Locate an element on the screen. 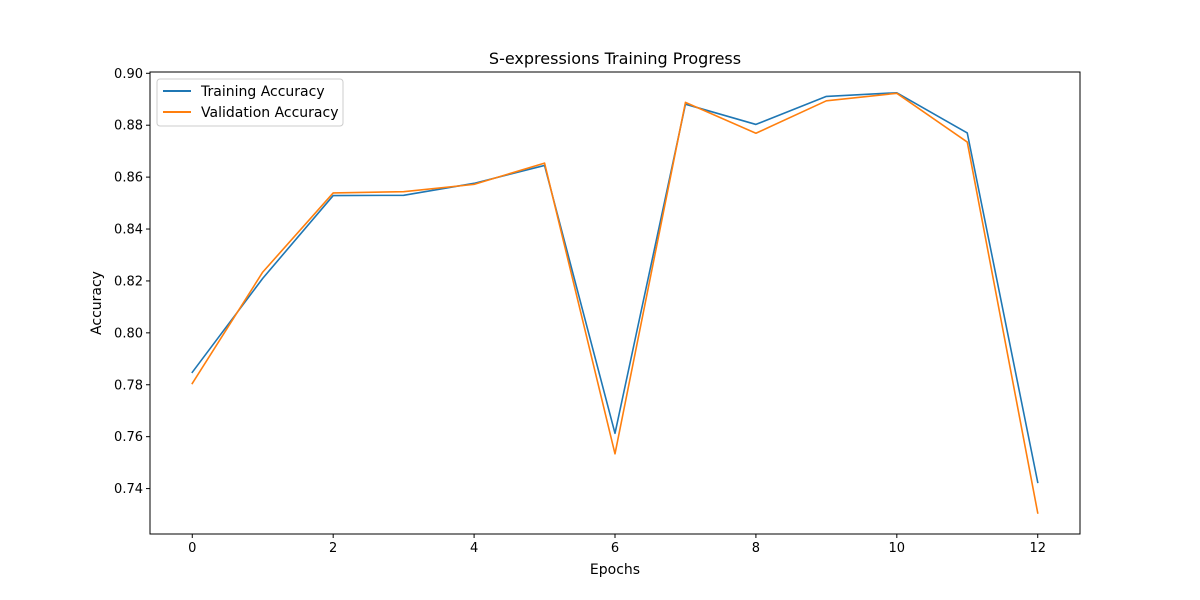 Image resolution: width=1200 pixels, height=600 pixels. x-tick-label: 4 is located at coordinates (474, 548).